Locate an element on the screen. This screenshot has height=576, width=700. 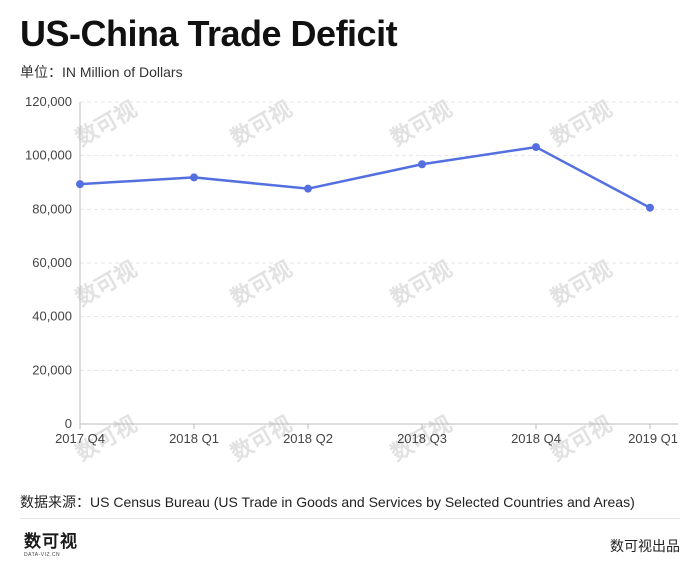
logo-text: 数可视 is located at coordinates (51, 541).